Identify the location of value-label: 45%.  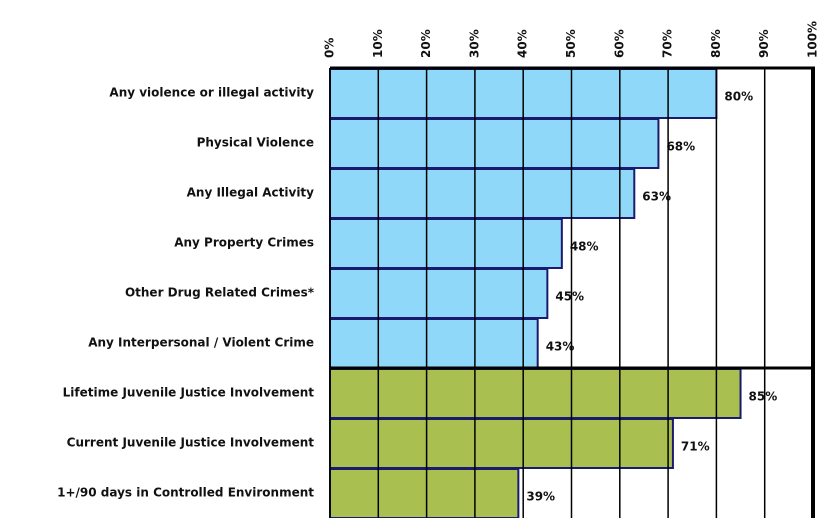
(569, 297).